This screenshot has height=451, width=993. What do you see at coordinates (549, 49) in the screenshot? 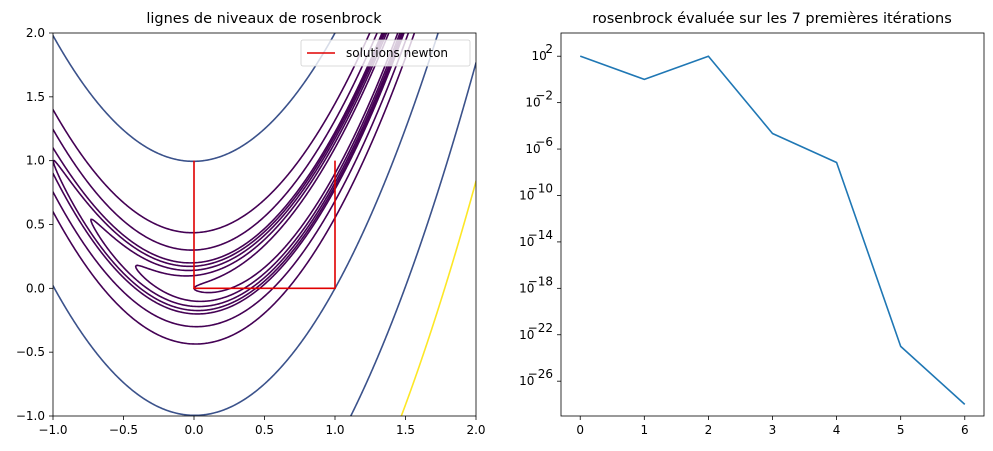
I see `y-tick-exponent: 2` at bounding box center [549, 49].